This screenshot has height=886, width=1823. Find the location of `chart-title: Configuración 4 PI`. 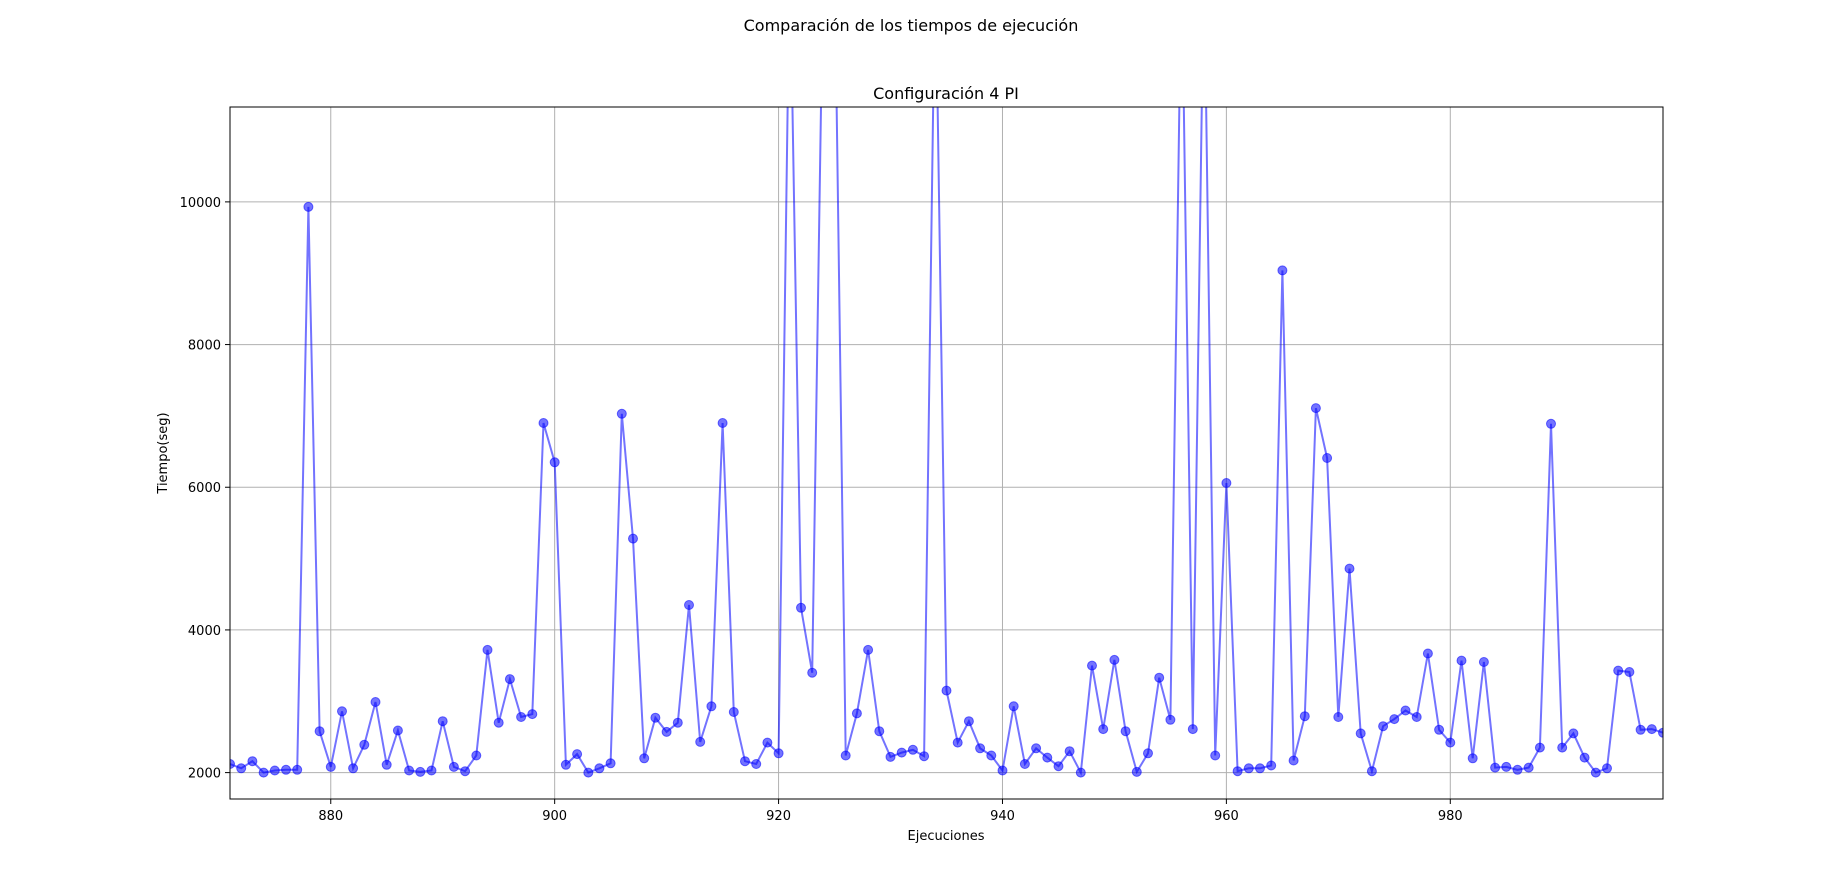

chart-title: Configuración 4 PI is located at coordinates (946, 93).